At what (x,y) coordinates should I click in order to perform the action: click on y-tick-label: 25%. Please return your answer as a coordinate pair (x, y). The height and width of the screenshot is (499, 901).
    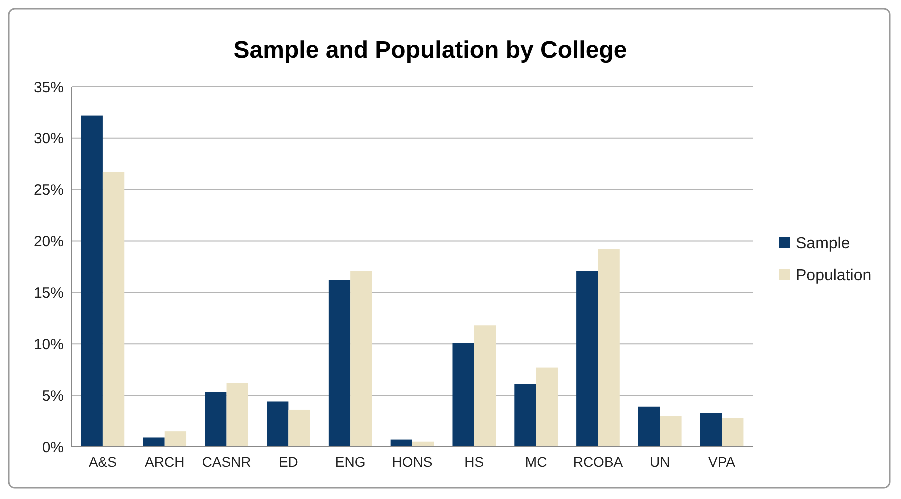
    Looking at the image, I should click on (49, 191).